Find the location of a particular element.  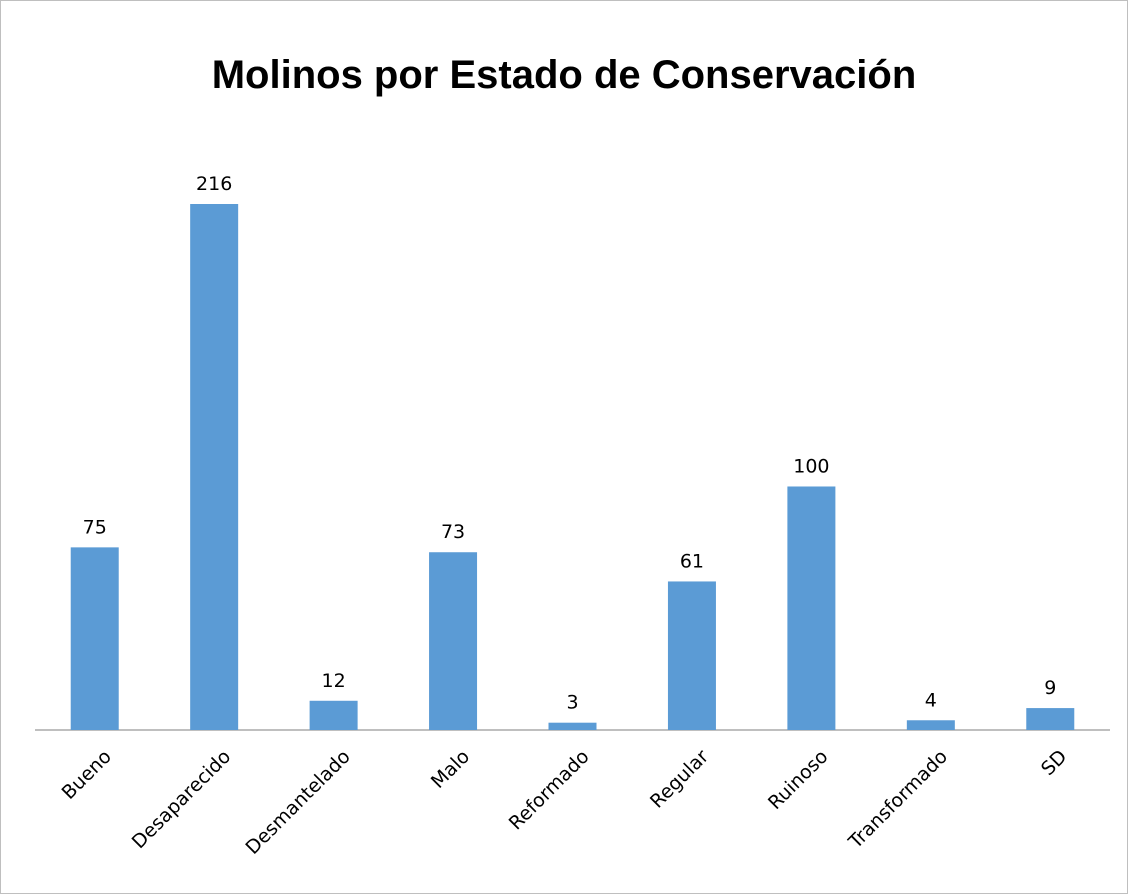

data-label: 12 is located at coordinates (334, 681).